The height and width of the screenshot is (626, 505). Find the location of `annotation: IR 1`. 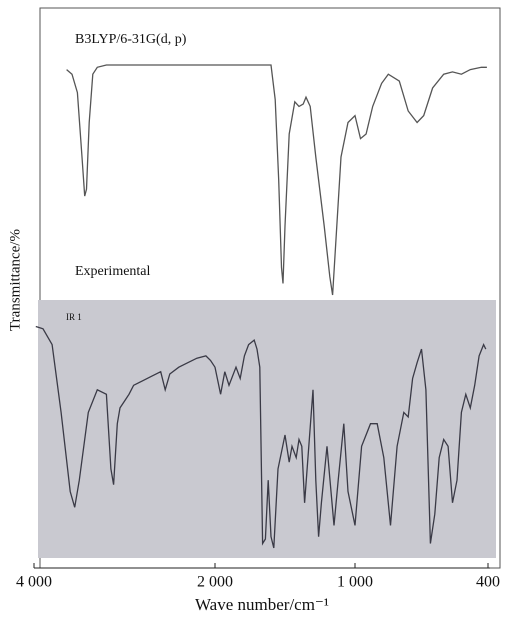

annotation: IR 1 is located at coordinates (74, 317).